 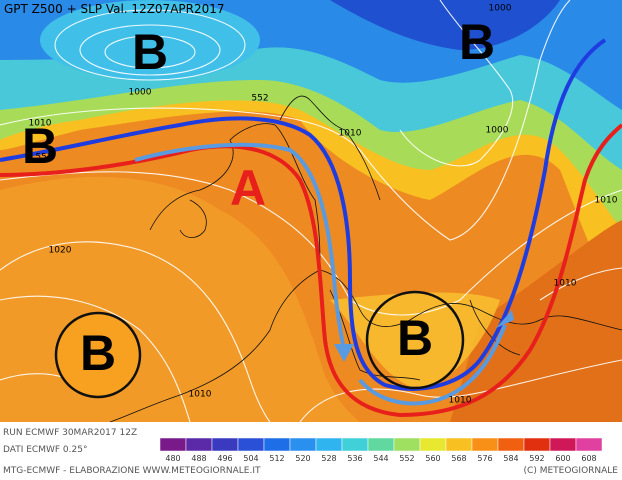 What do you see at coordinates (536, 458) in the screenshot?
I see `colorbar-tick-label: 592` at bounding box center [536, 458].